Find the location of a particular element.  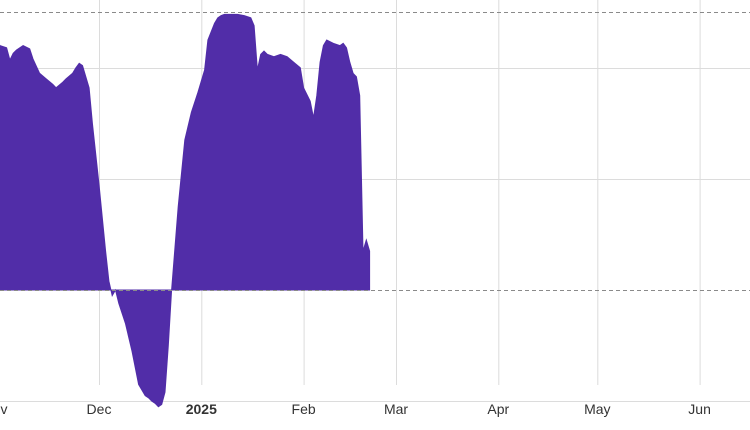

x-tick-label: v is located at coordinates (4, 409).